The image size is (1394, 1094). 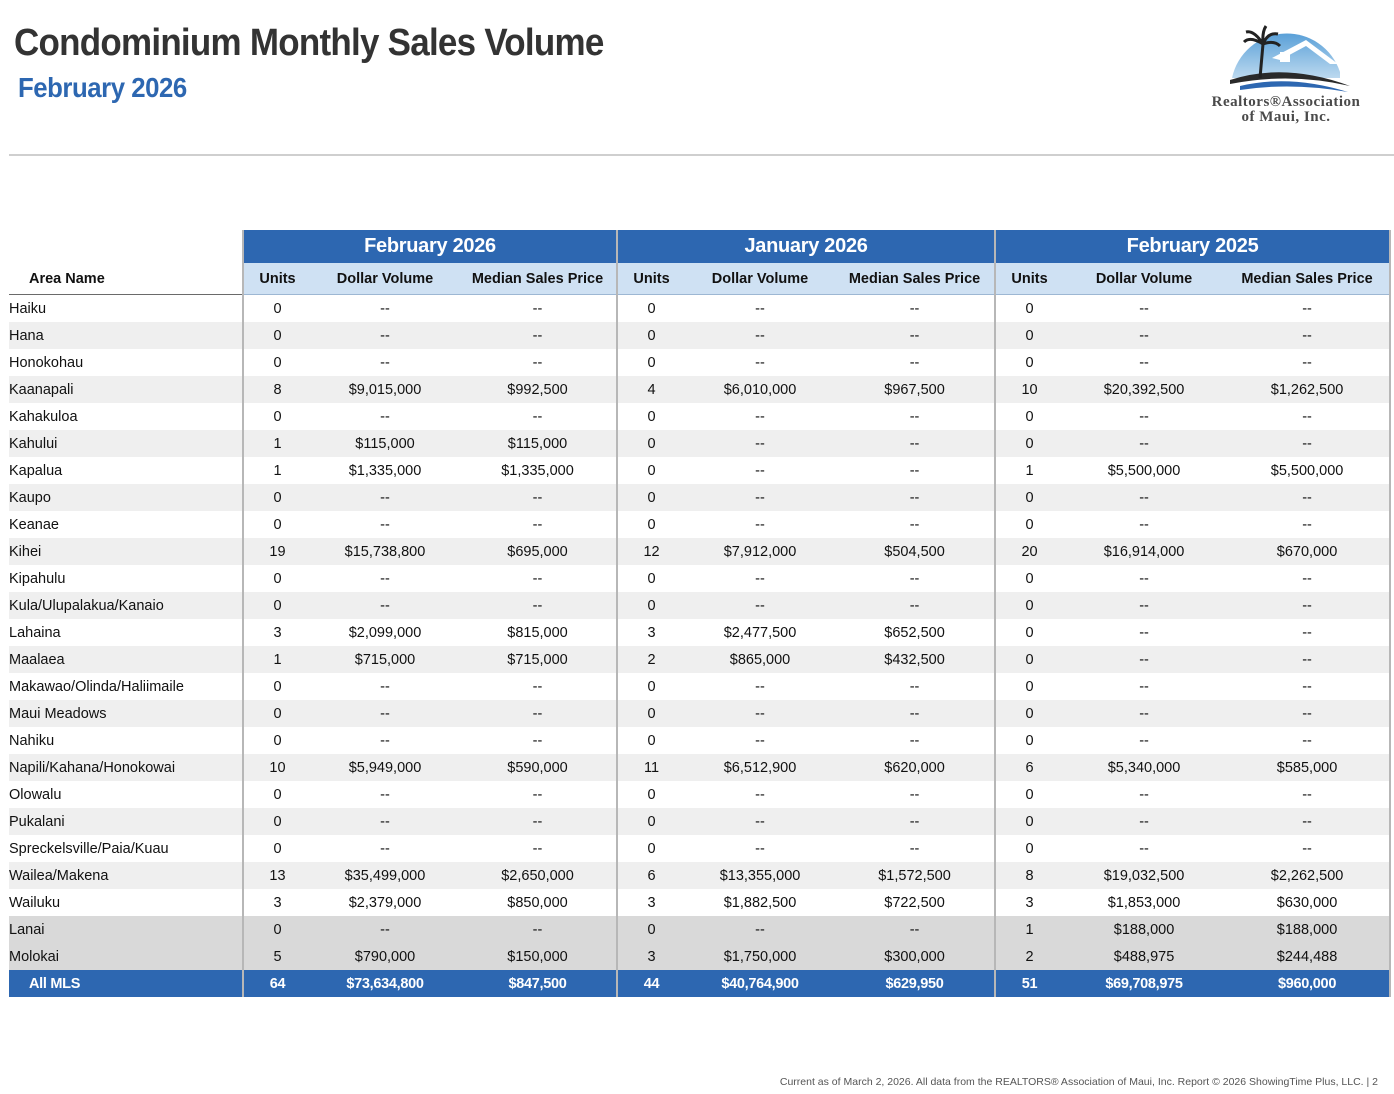 What do you see at coordinates (537, 470) in the screenshot?
I see `table-cell: $1,335,000` at bounding box center [537, 470].